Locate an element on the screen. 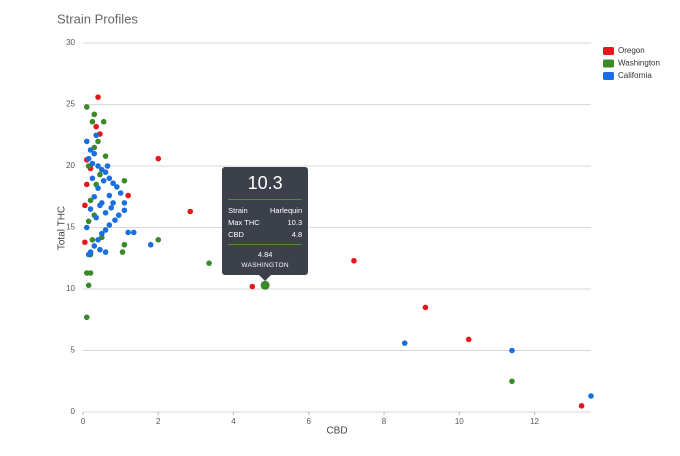  tooltip-value: 4.84 is located at coordinates (265, 255).